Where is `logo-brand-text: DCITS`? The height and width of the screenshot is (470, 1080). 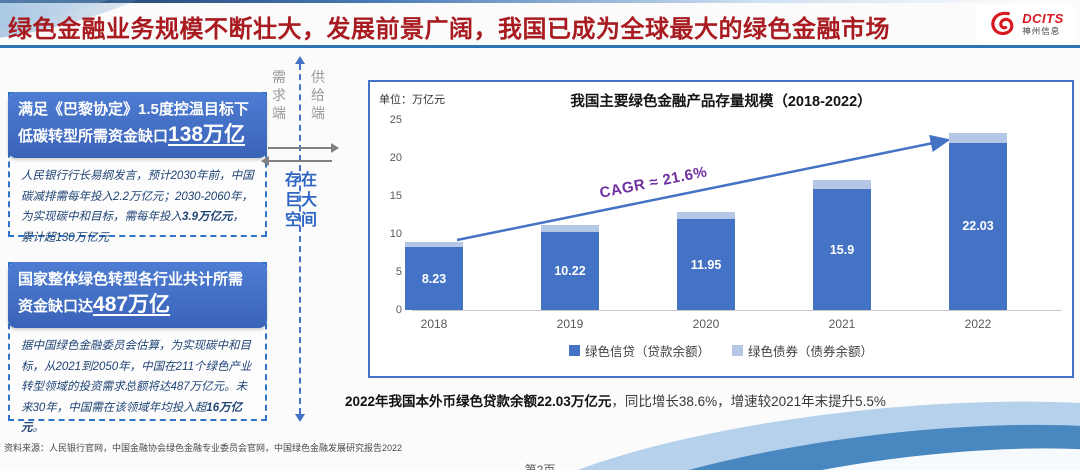
logo-brand-text: DCITS is located at coordinates (1043, 19).